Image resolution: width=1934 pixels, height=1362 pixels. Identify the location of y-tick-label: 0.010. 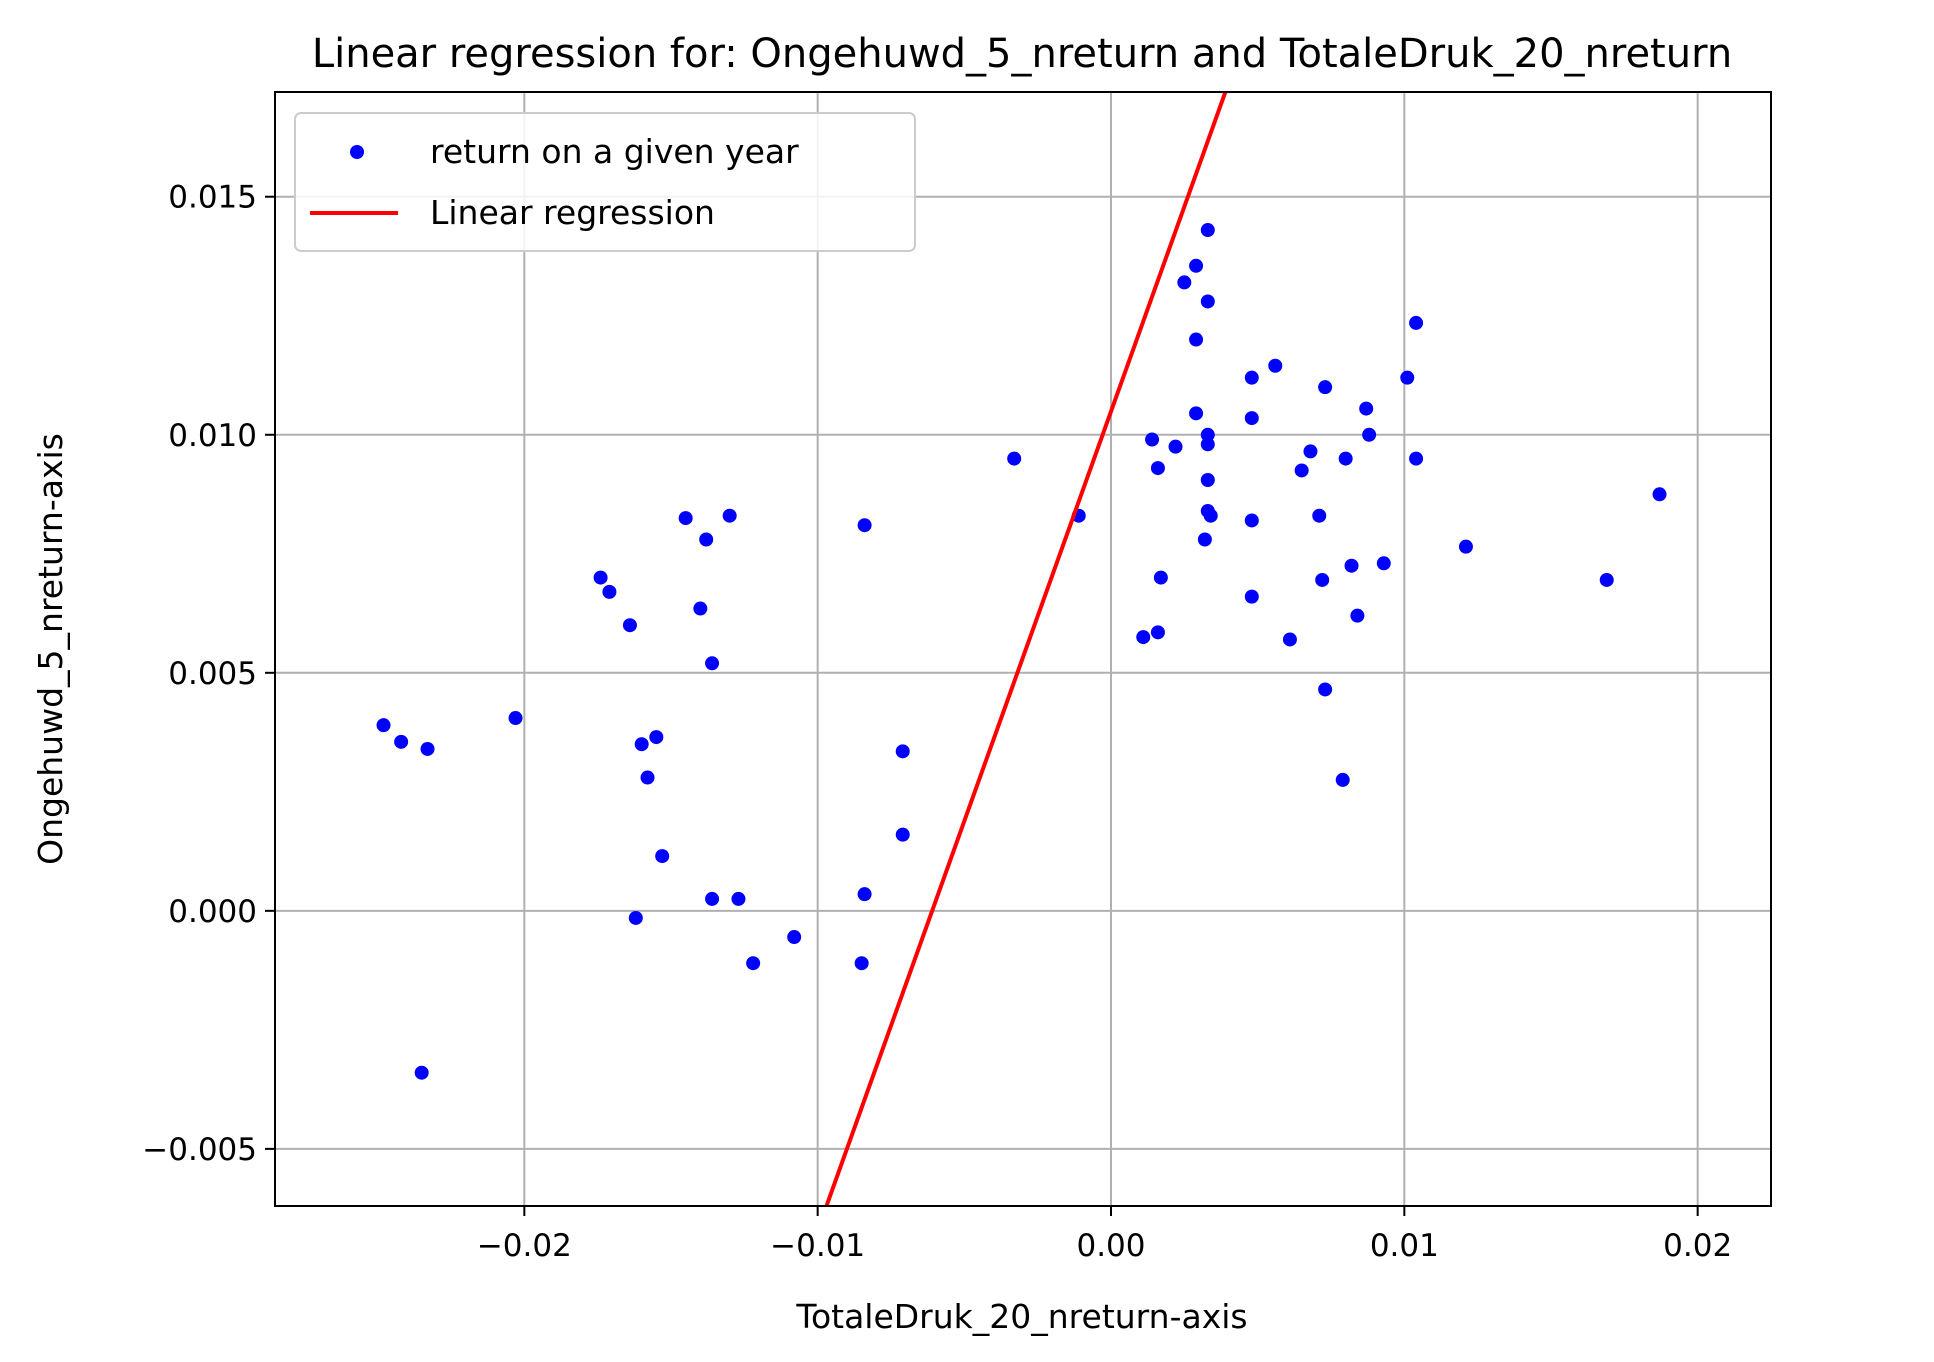
(212, 436).